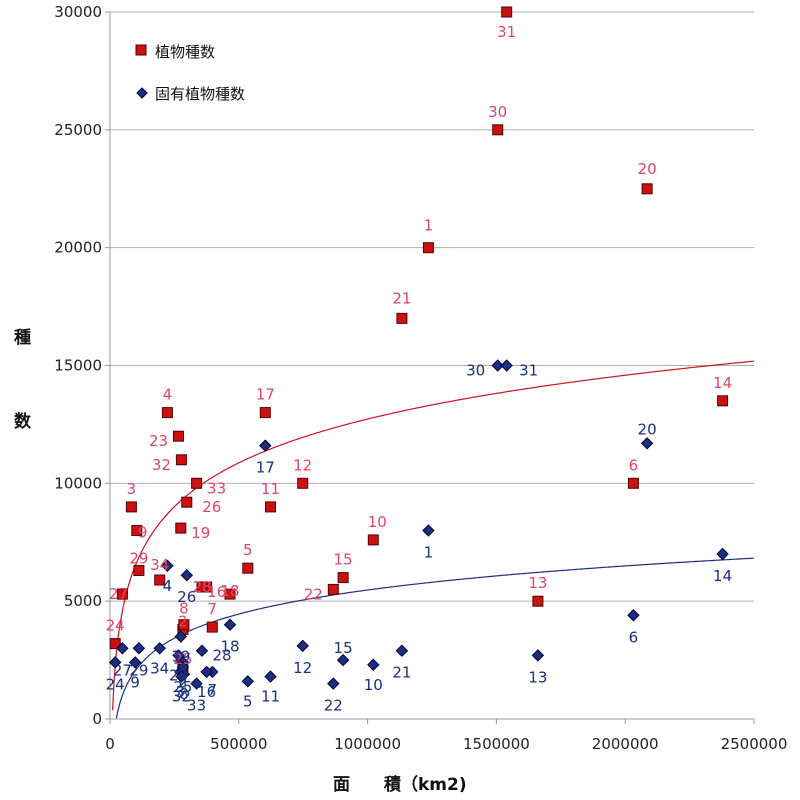 Image resolution: width=800 pixels, height=800 pixels. I want to click on endemic-label-24: 24, so click(115, 684).